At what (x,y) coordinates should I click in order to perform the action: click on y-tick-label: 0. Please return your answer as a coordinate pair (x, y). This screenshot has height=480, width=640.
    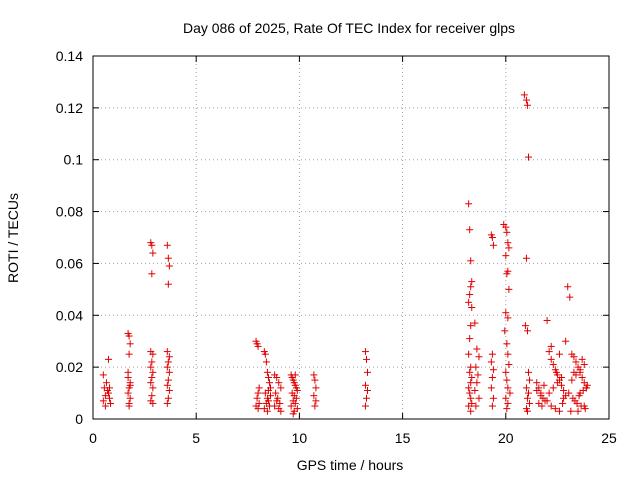
    Looking at the image, I should click on (79, 419).